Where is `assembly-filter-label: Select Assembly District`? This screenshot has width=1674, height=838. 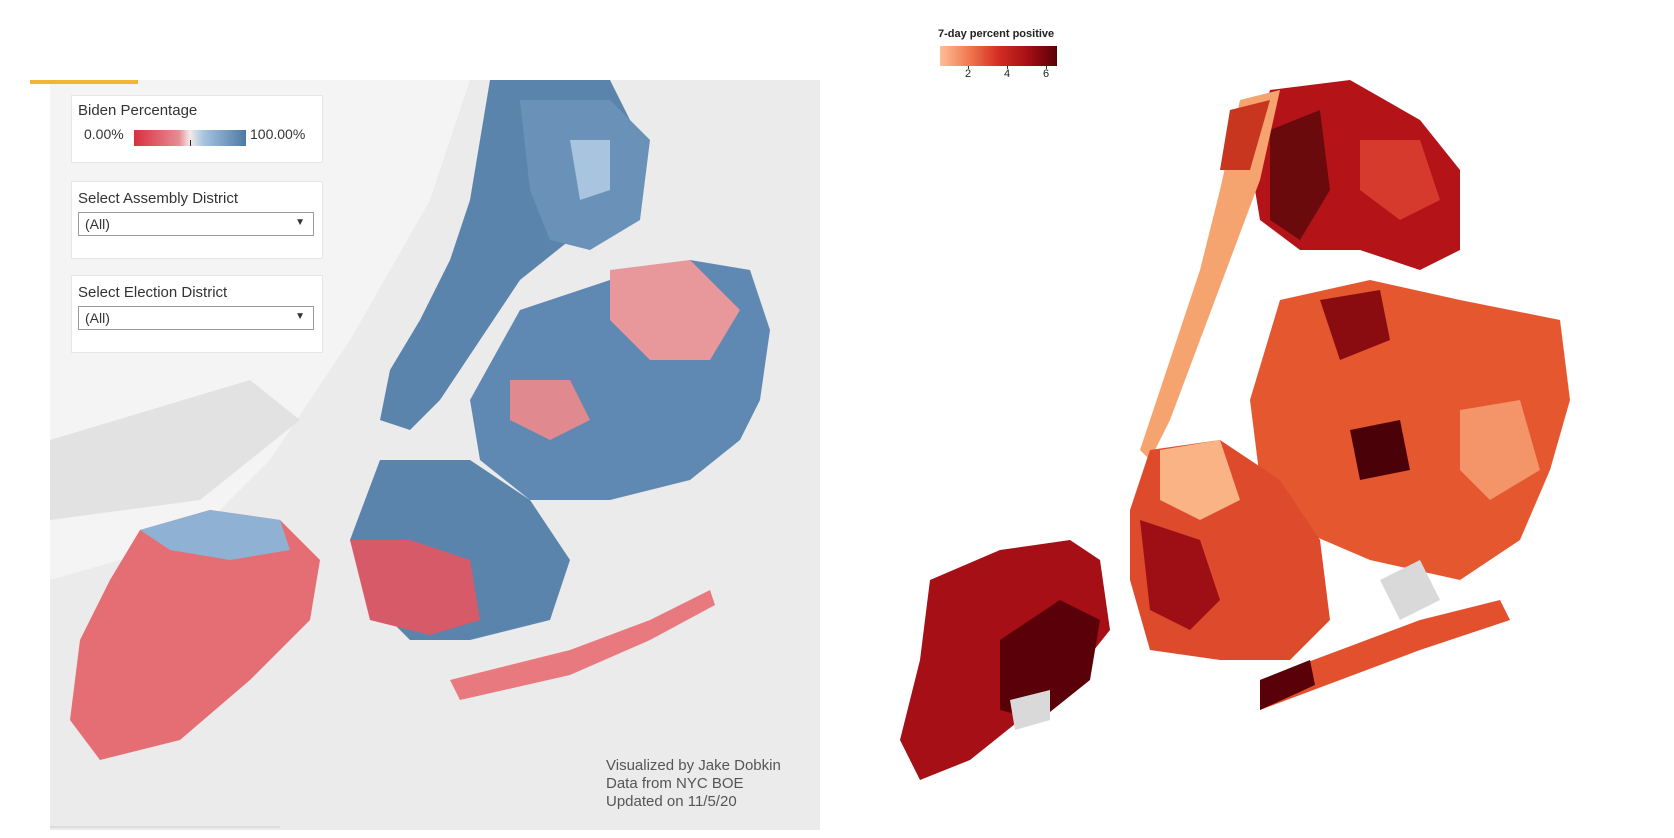 assembly-filter-label: Select Assembly District is located at coordinates (158, 198).